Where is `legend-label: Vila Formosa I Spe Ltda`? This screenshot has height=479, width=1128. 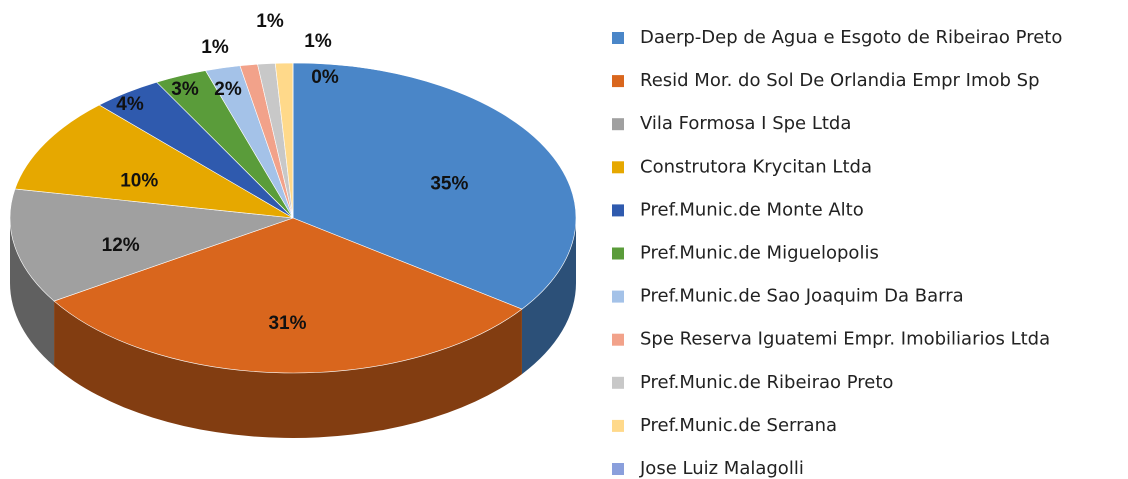
legend-label: Vila Formosa I Spe Ltda is located at coordinates (745, 123).